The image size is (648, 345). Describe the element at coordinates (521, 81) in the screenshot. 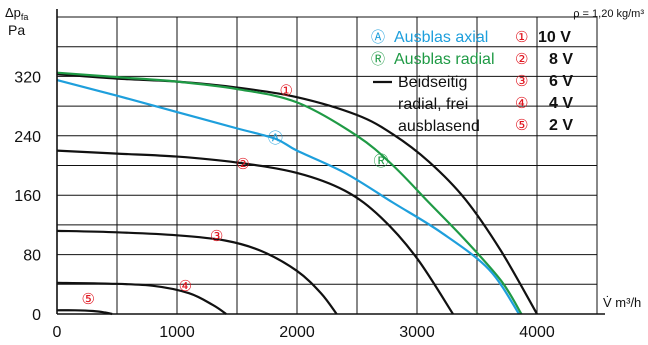

I see `legend-v6-marker: ③` at that location.